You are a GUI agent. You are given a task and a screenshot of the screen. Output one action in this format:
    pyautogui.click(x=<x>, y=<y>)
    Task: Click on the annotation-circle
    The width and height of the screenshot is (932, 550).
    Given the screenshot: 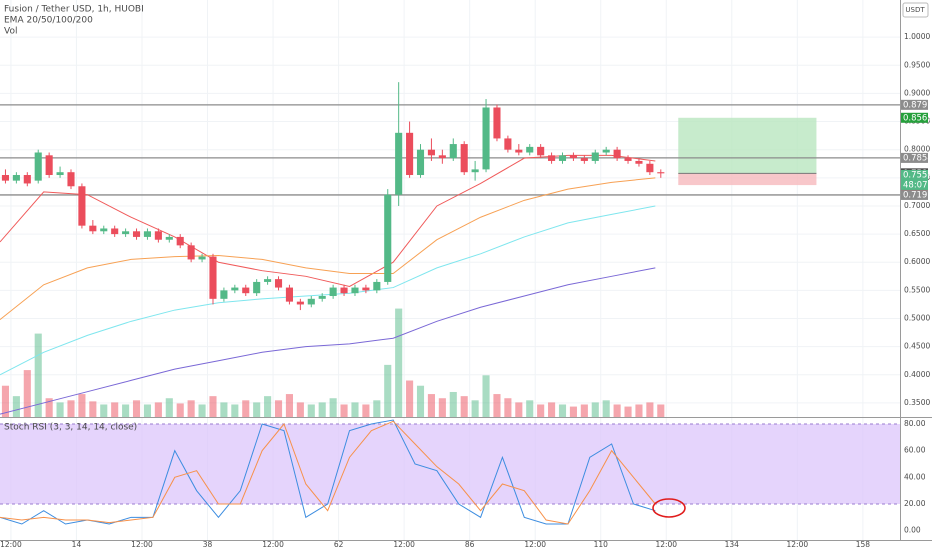 What is the action you would take?
    pyautogui.click(x=669, y=508)
    